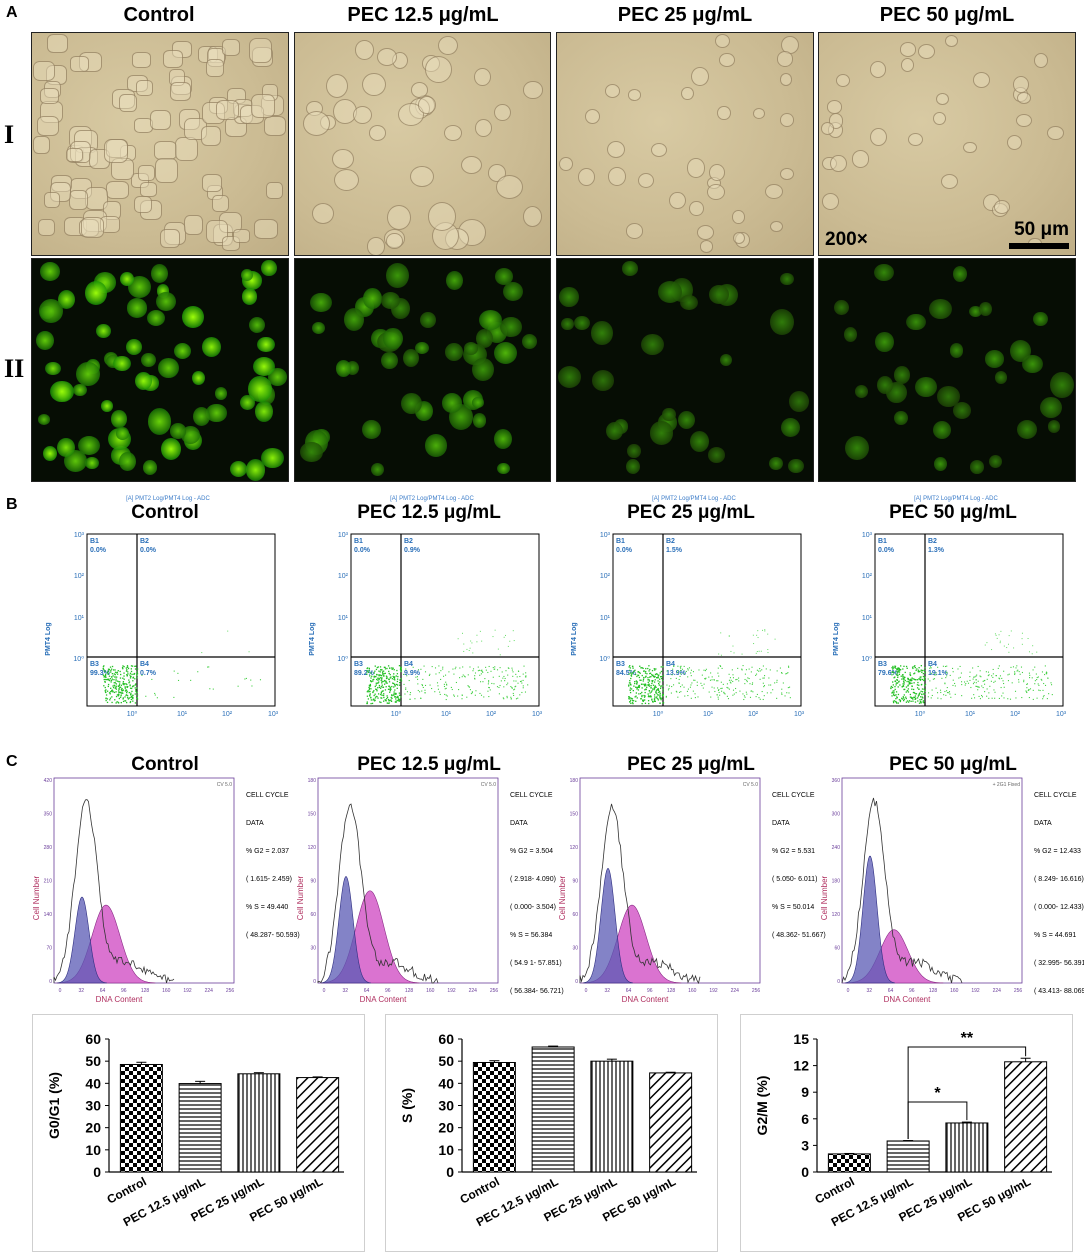  What do you see at coordinates (838, 982) in the screenshot?
I see `y-tick-label: 0` at bounding box center [838, 982].